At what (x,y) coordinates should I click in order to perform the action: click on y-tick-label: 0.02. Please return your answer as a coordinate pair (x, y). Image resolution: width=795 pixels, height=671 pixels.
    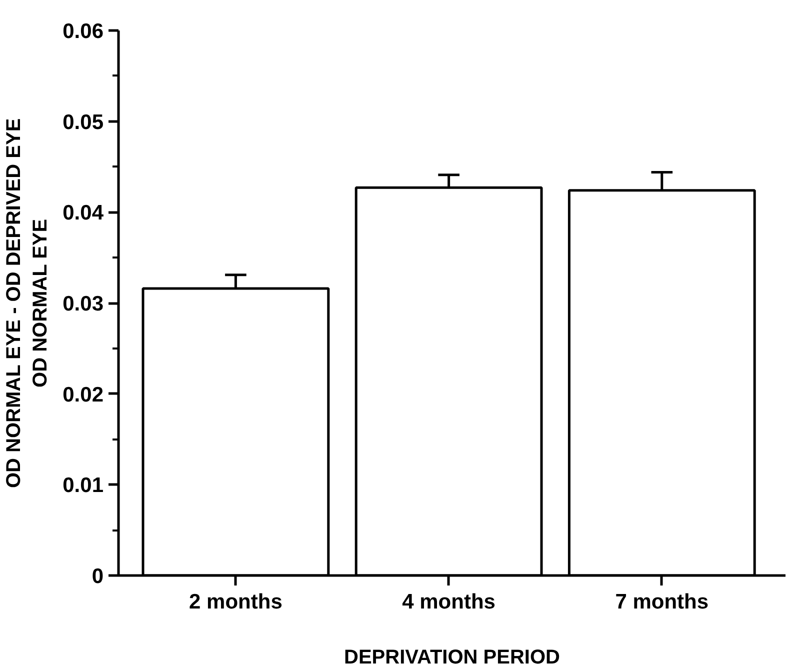
    Looking at the image, I should click on (83, 394).